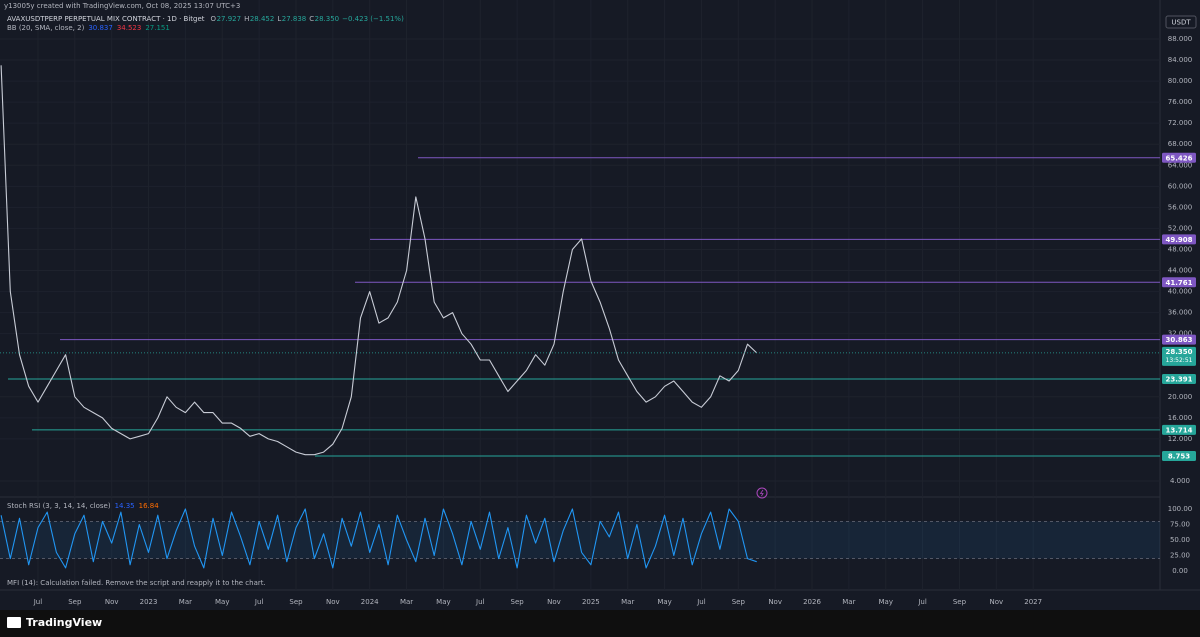 The height and width of the screenshot is (637, 1200). What do you see at coordinates (125, 506) in the screenshot?
I see `stoch-k: 14.35` at bounding box center [125, 506].